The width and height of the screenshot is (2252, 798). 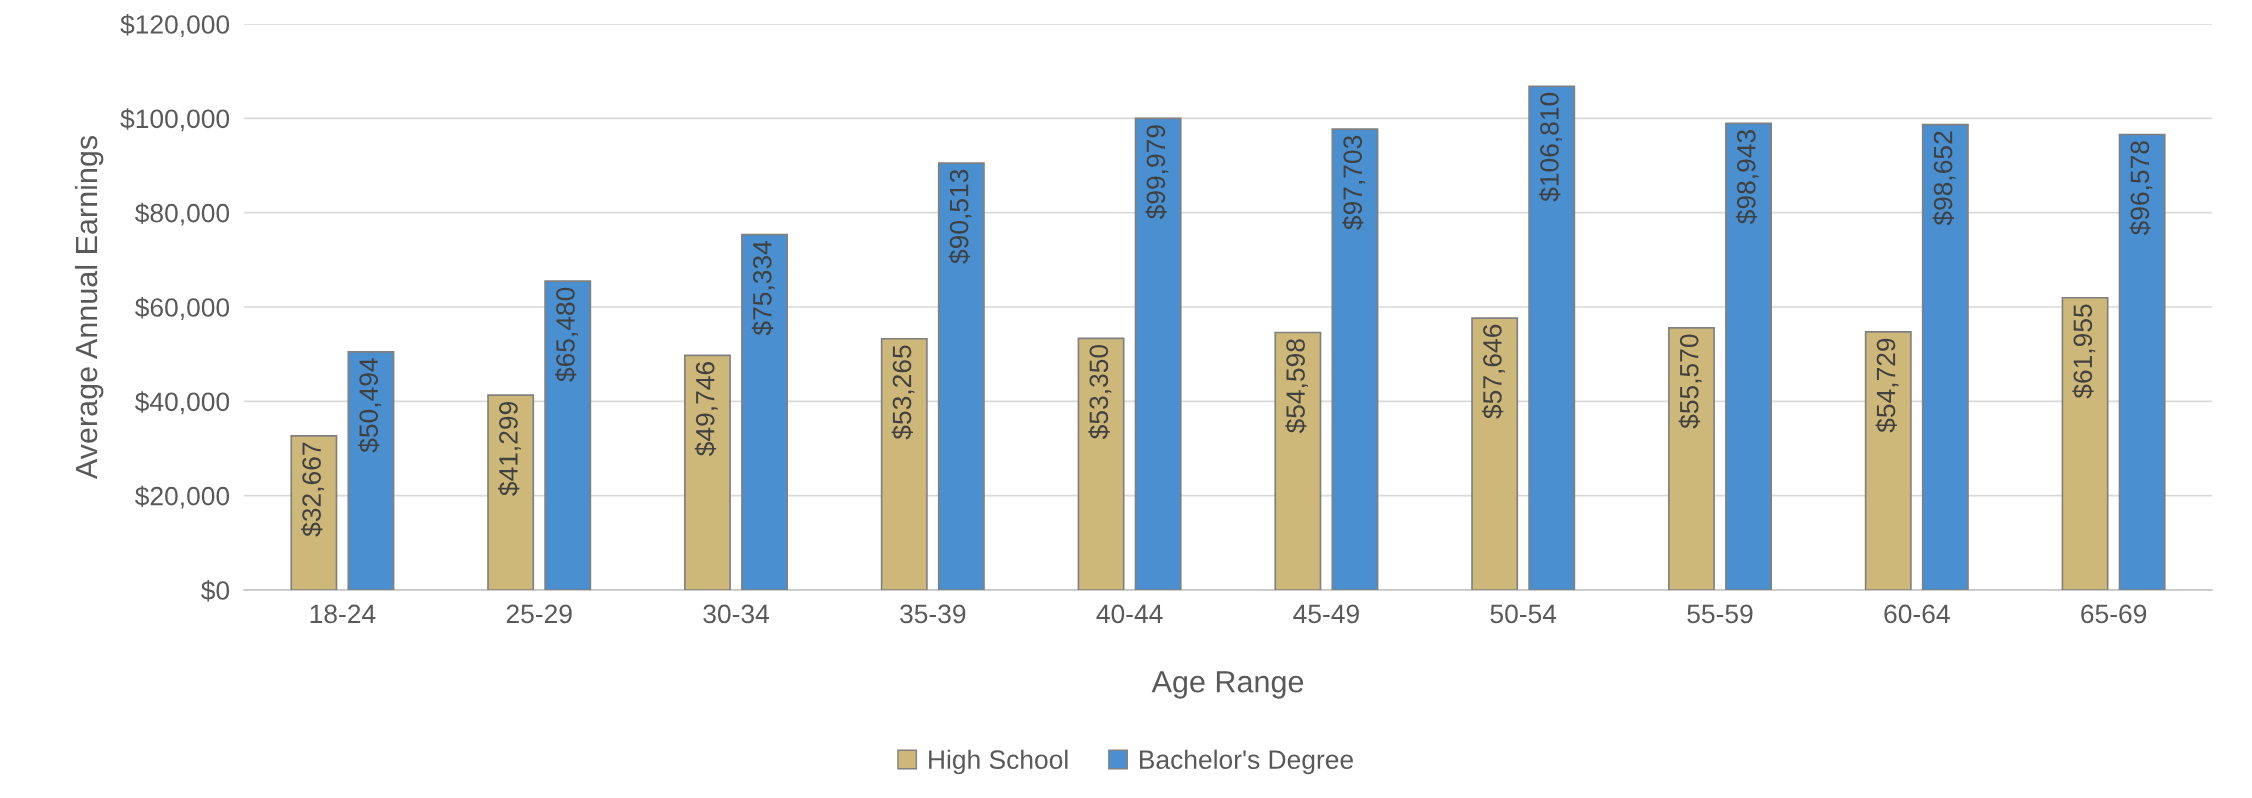 I want to click on y-tick-label: $0, so click(x=215, y=591).